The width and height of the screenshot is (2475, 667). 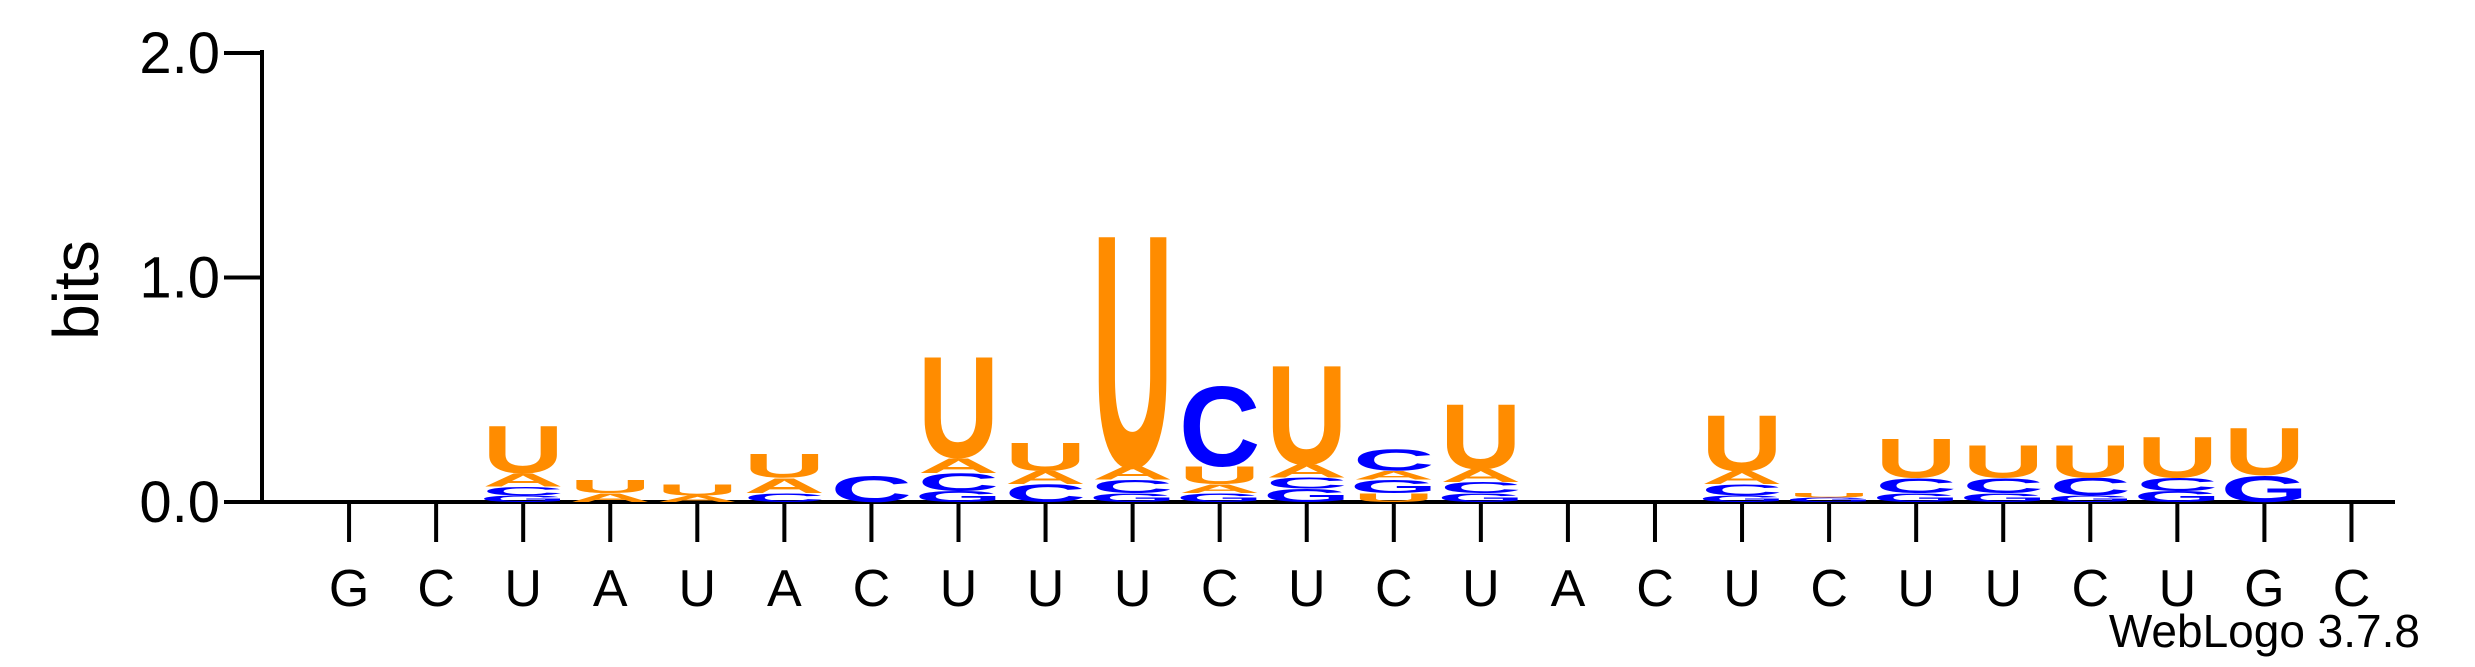 I want to click on y-tick-label: 0.0, so click(x=179, y=502).